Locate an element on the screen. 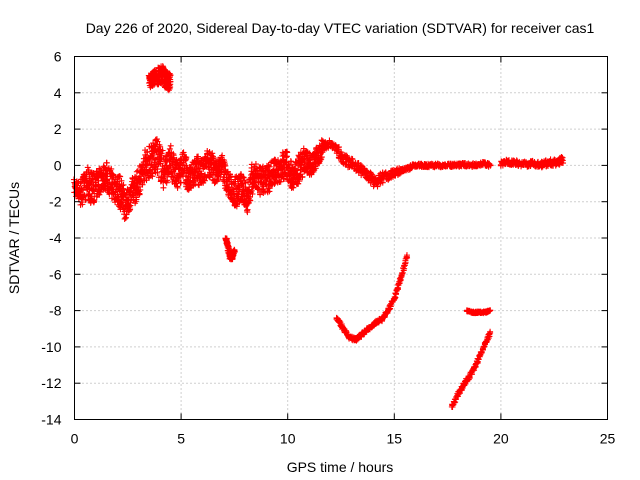 The image size is (640, 480). y-tick-label: -12 is located at coordinates (51, 383).